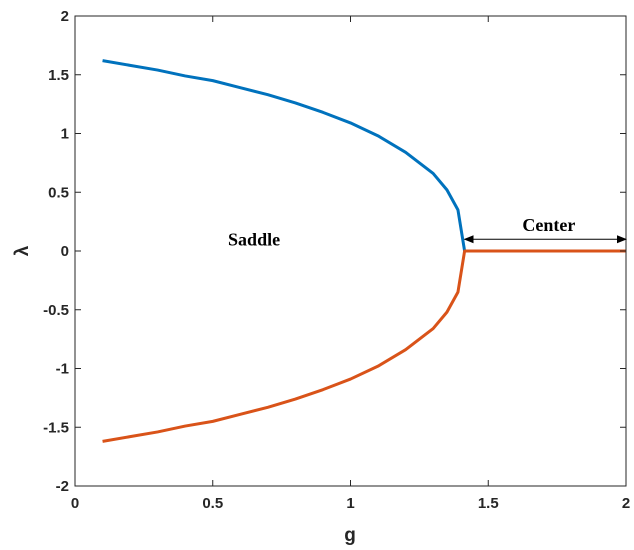 This screenshot has height=550, width=634. I want to click on x-tick-label: 0, so click(75, 503).